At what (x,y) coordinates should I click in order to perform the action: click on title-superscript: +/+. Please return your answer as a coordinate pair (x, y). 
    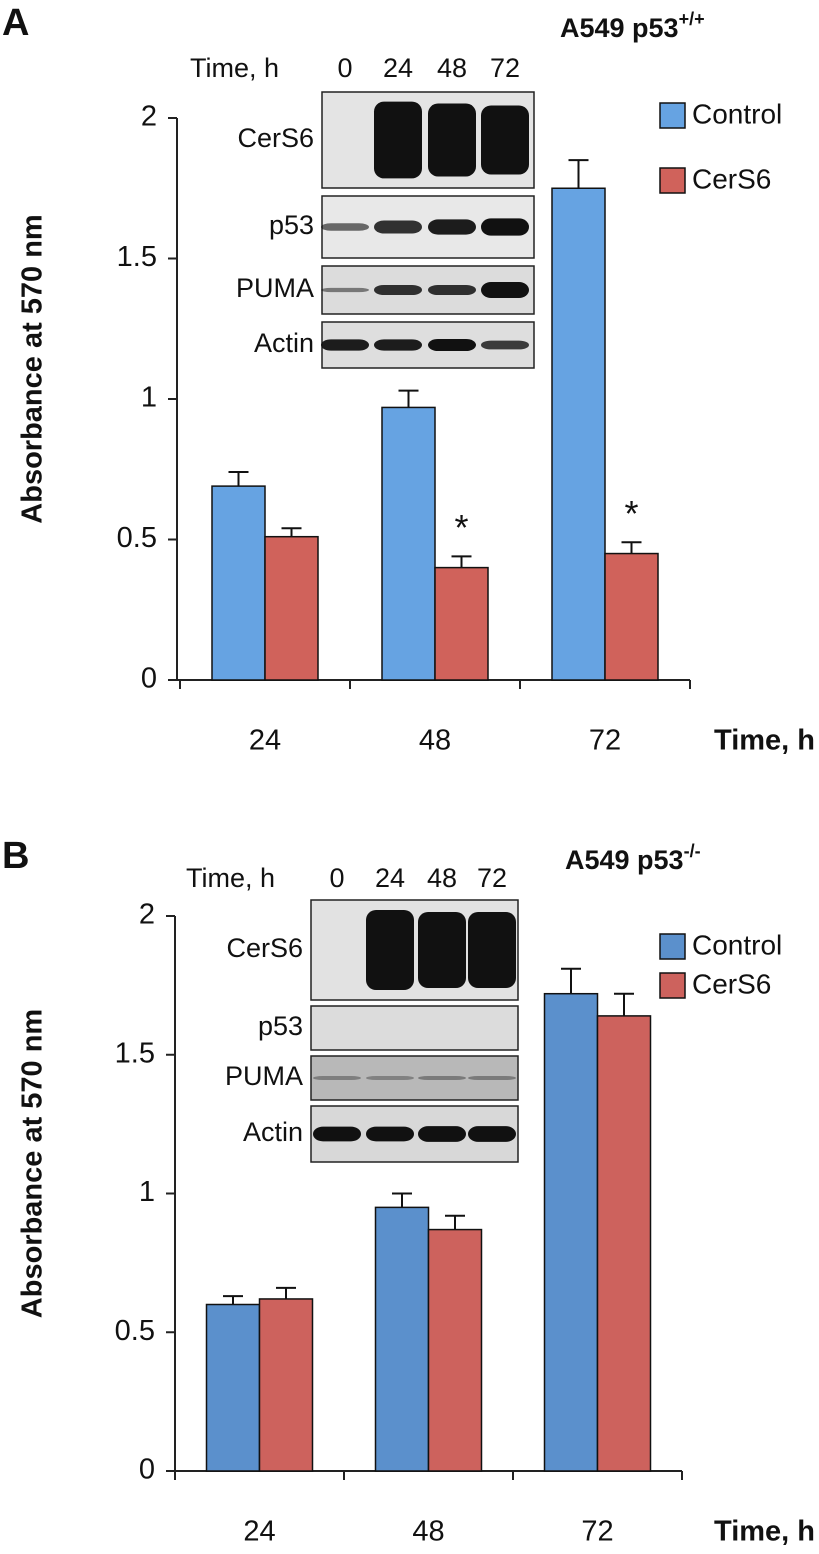
    Looking at the image, I should click on (692, 19).